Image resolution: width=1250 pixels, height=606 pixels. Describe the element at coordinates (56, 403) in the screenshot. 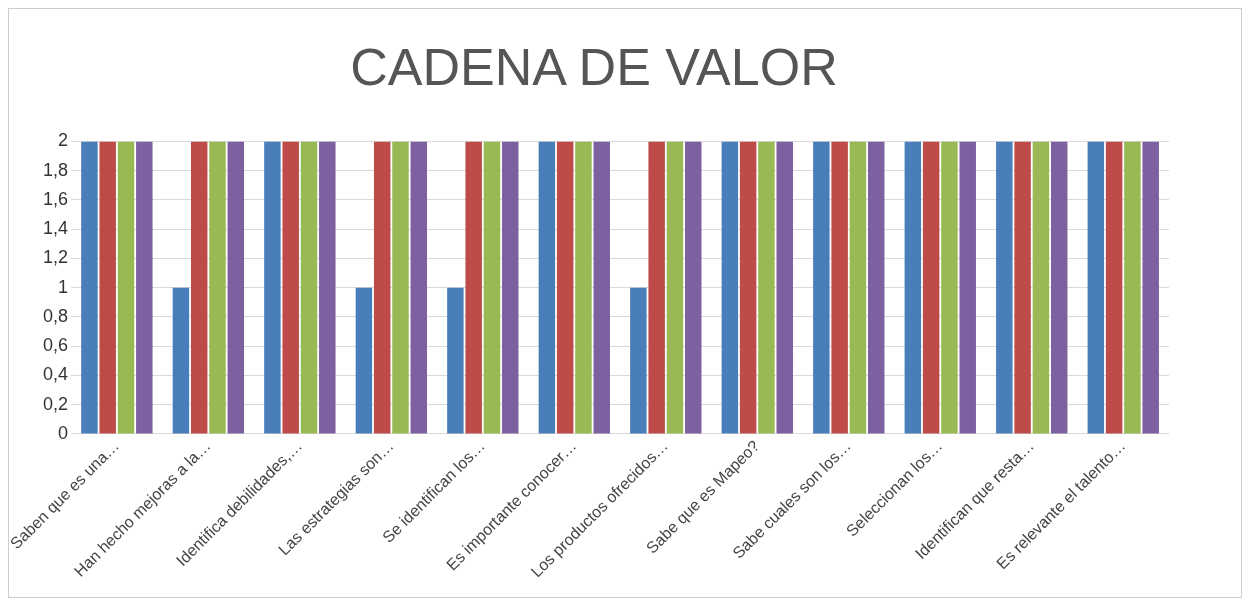

I see `y-tick-label: 0,2` at that location.